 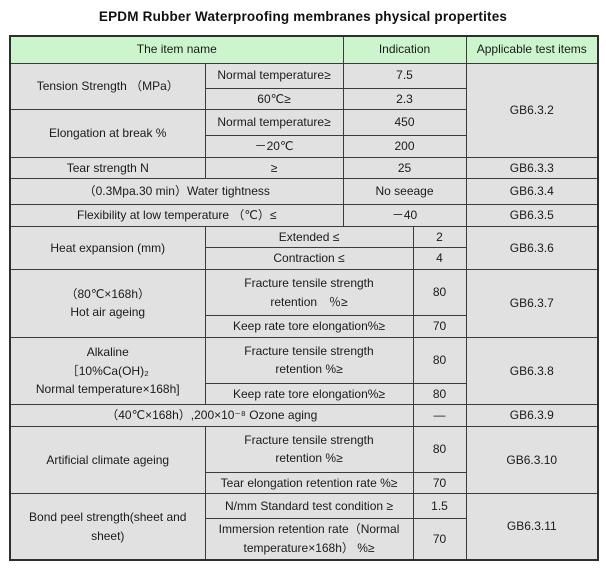 I want to click on cell-climate-sub1-line1: Fracture tensile strength, so click(x=309, y=439).